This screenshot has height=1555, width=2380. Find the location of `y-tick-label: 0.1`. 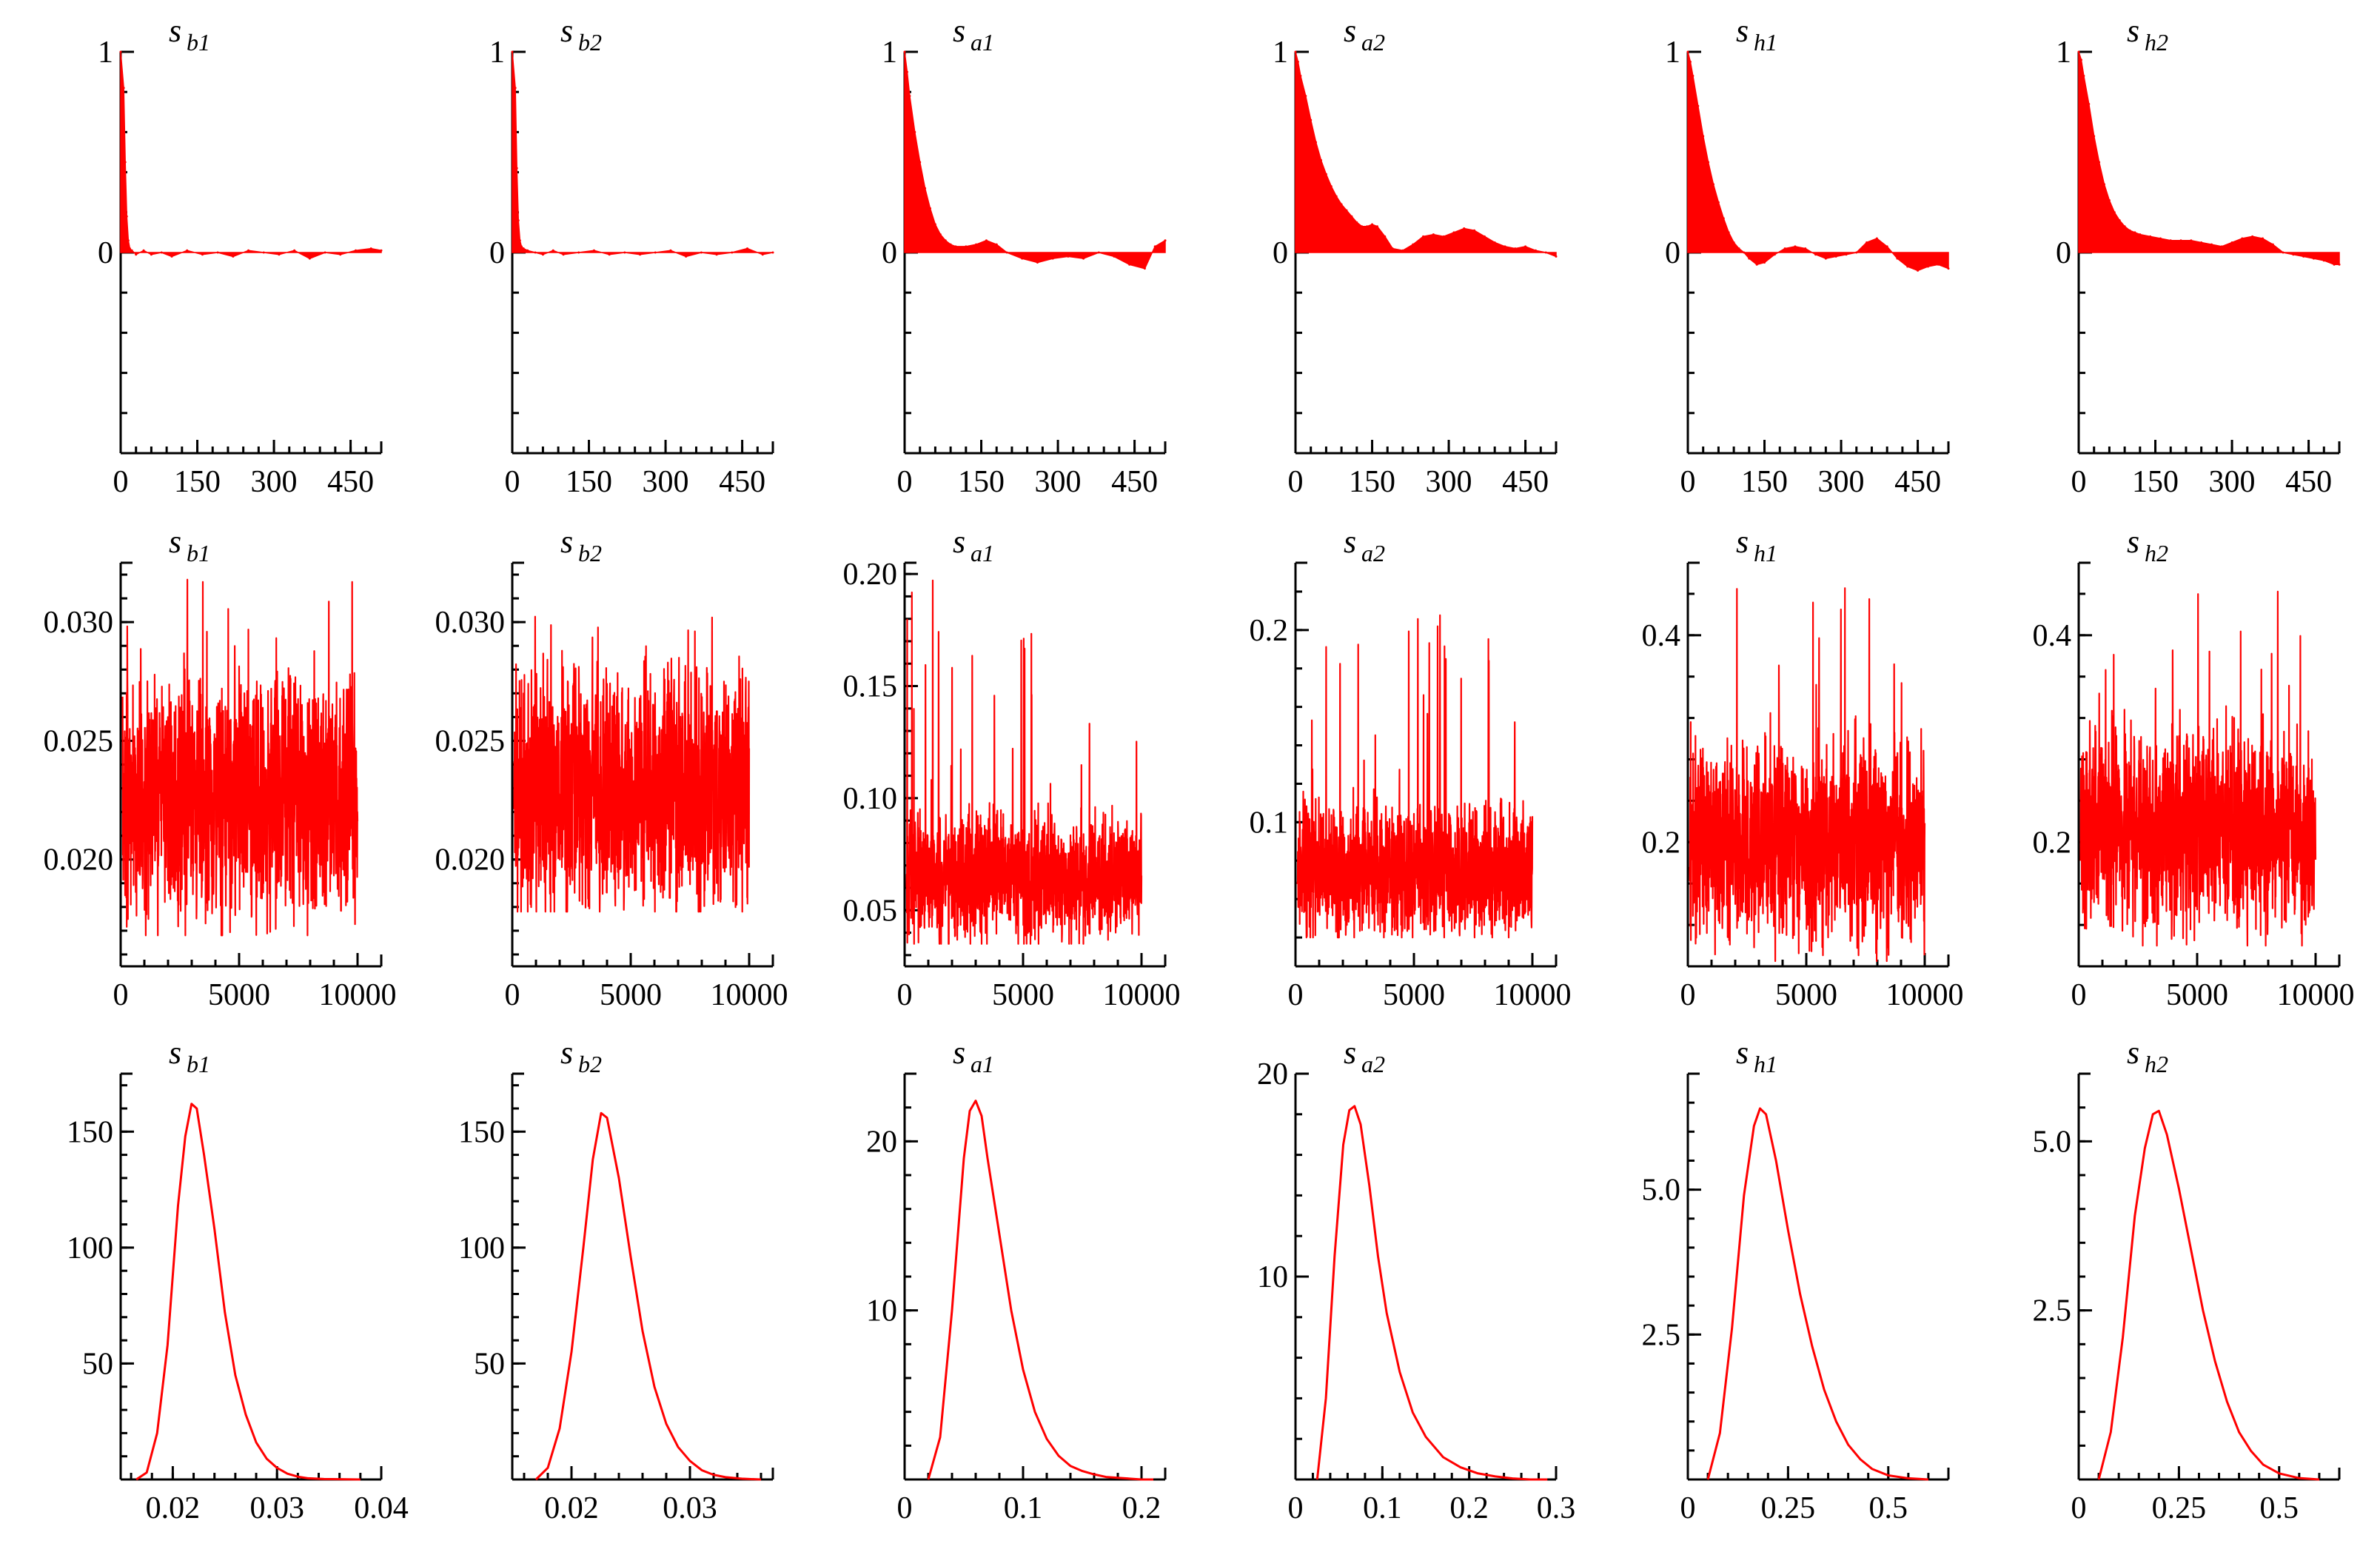

y-tick-label: 0.1 is located at coordinates (1269, 823).